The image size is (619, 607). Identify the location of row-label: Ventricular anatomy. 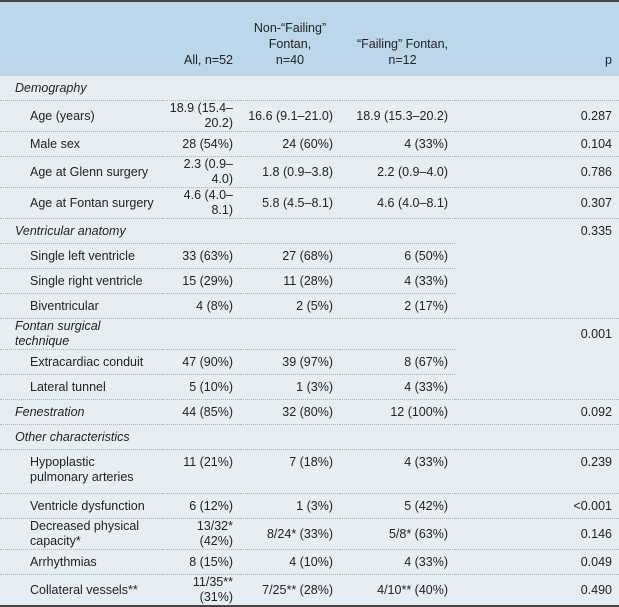
(81, 231).